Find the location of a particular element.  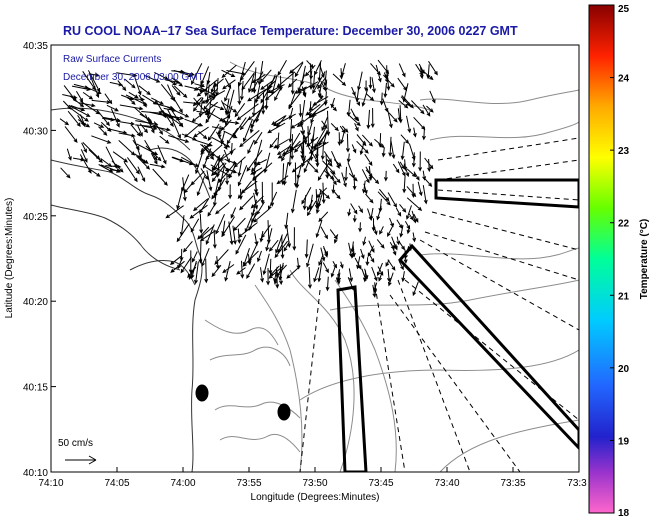

legend-line-1: Raw Surface Currents is located at coordinates (112, 59).